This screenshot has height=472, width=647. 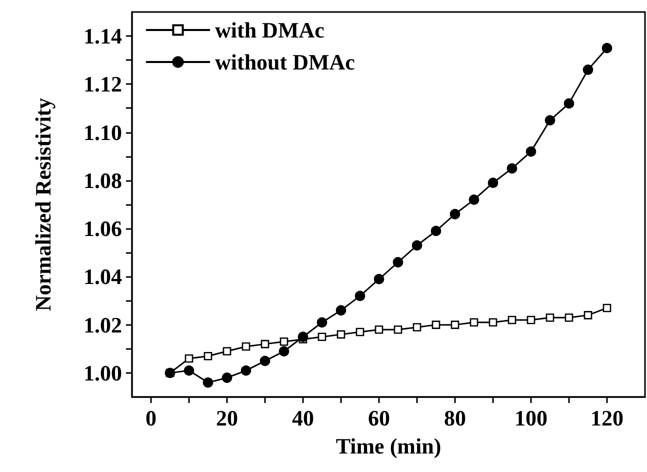 I want to click on legend-label: without DMAc, so click(x=285, y=62).